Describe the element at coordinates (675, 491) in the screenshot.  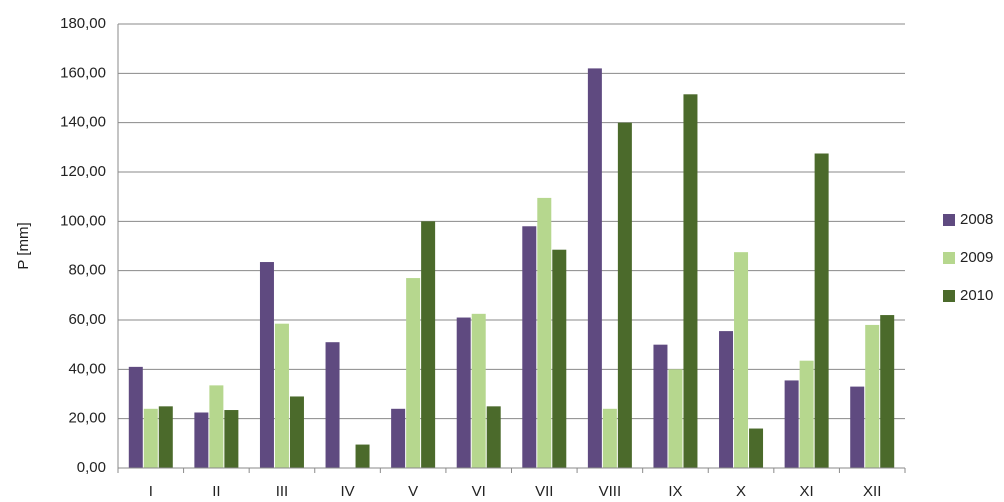
I see `x-tick-label: IX` at that location.